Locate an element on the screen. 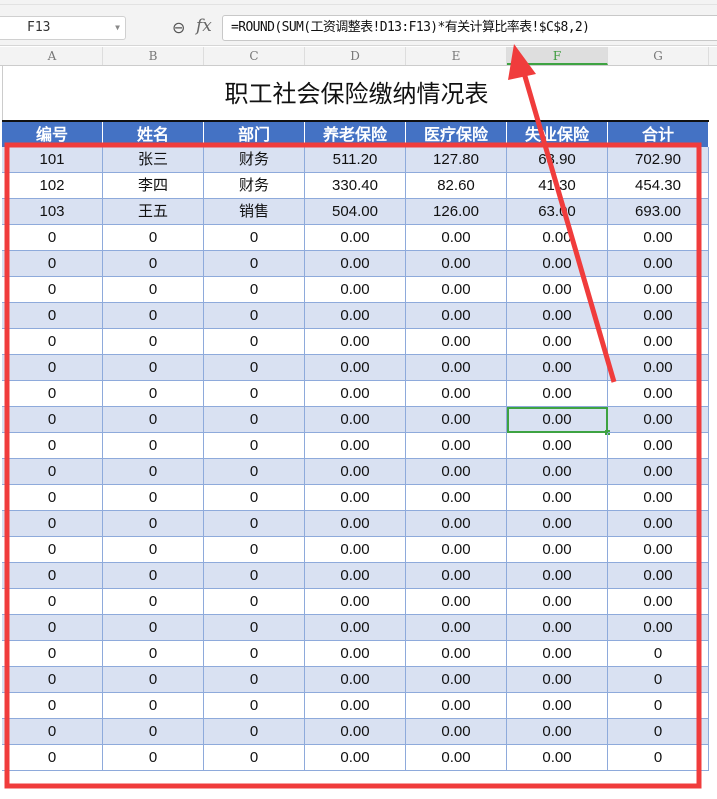  column-header-b: B is located at coordinates (153, 56).